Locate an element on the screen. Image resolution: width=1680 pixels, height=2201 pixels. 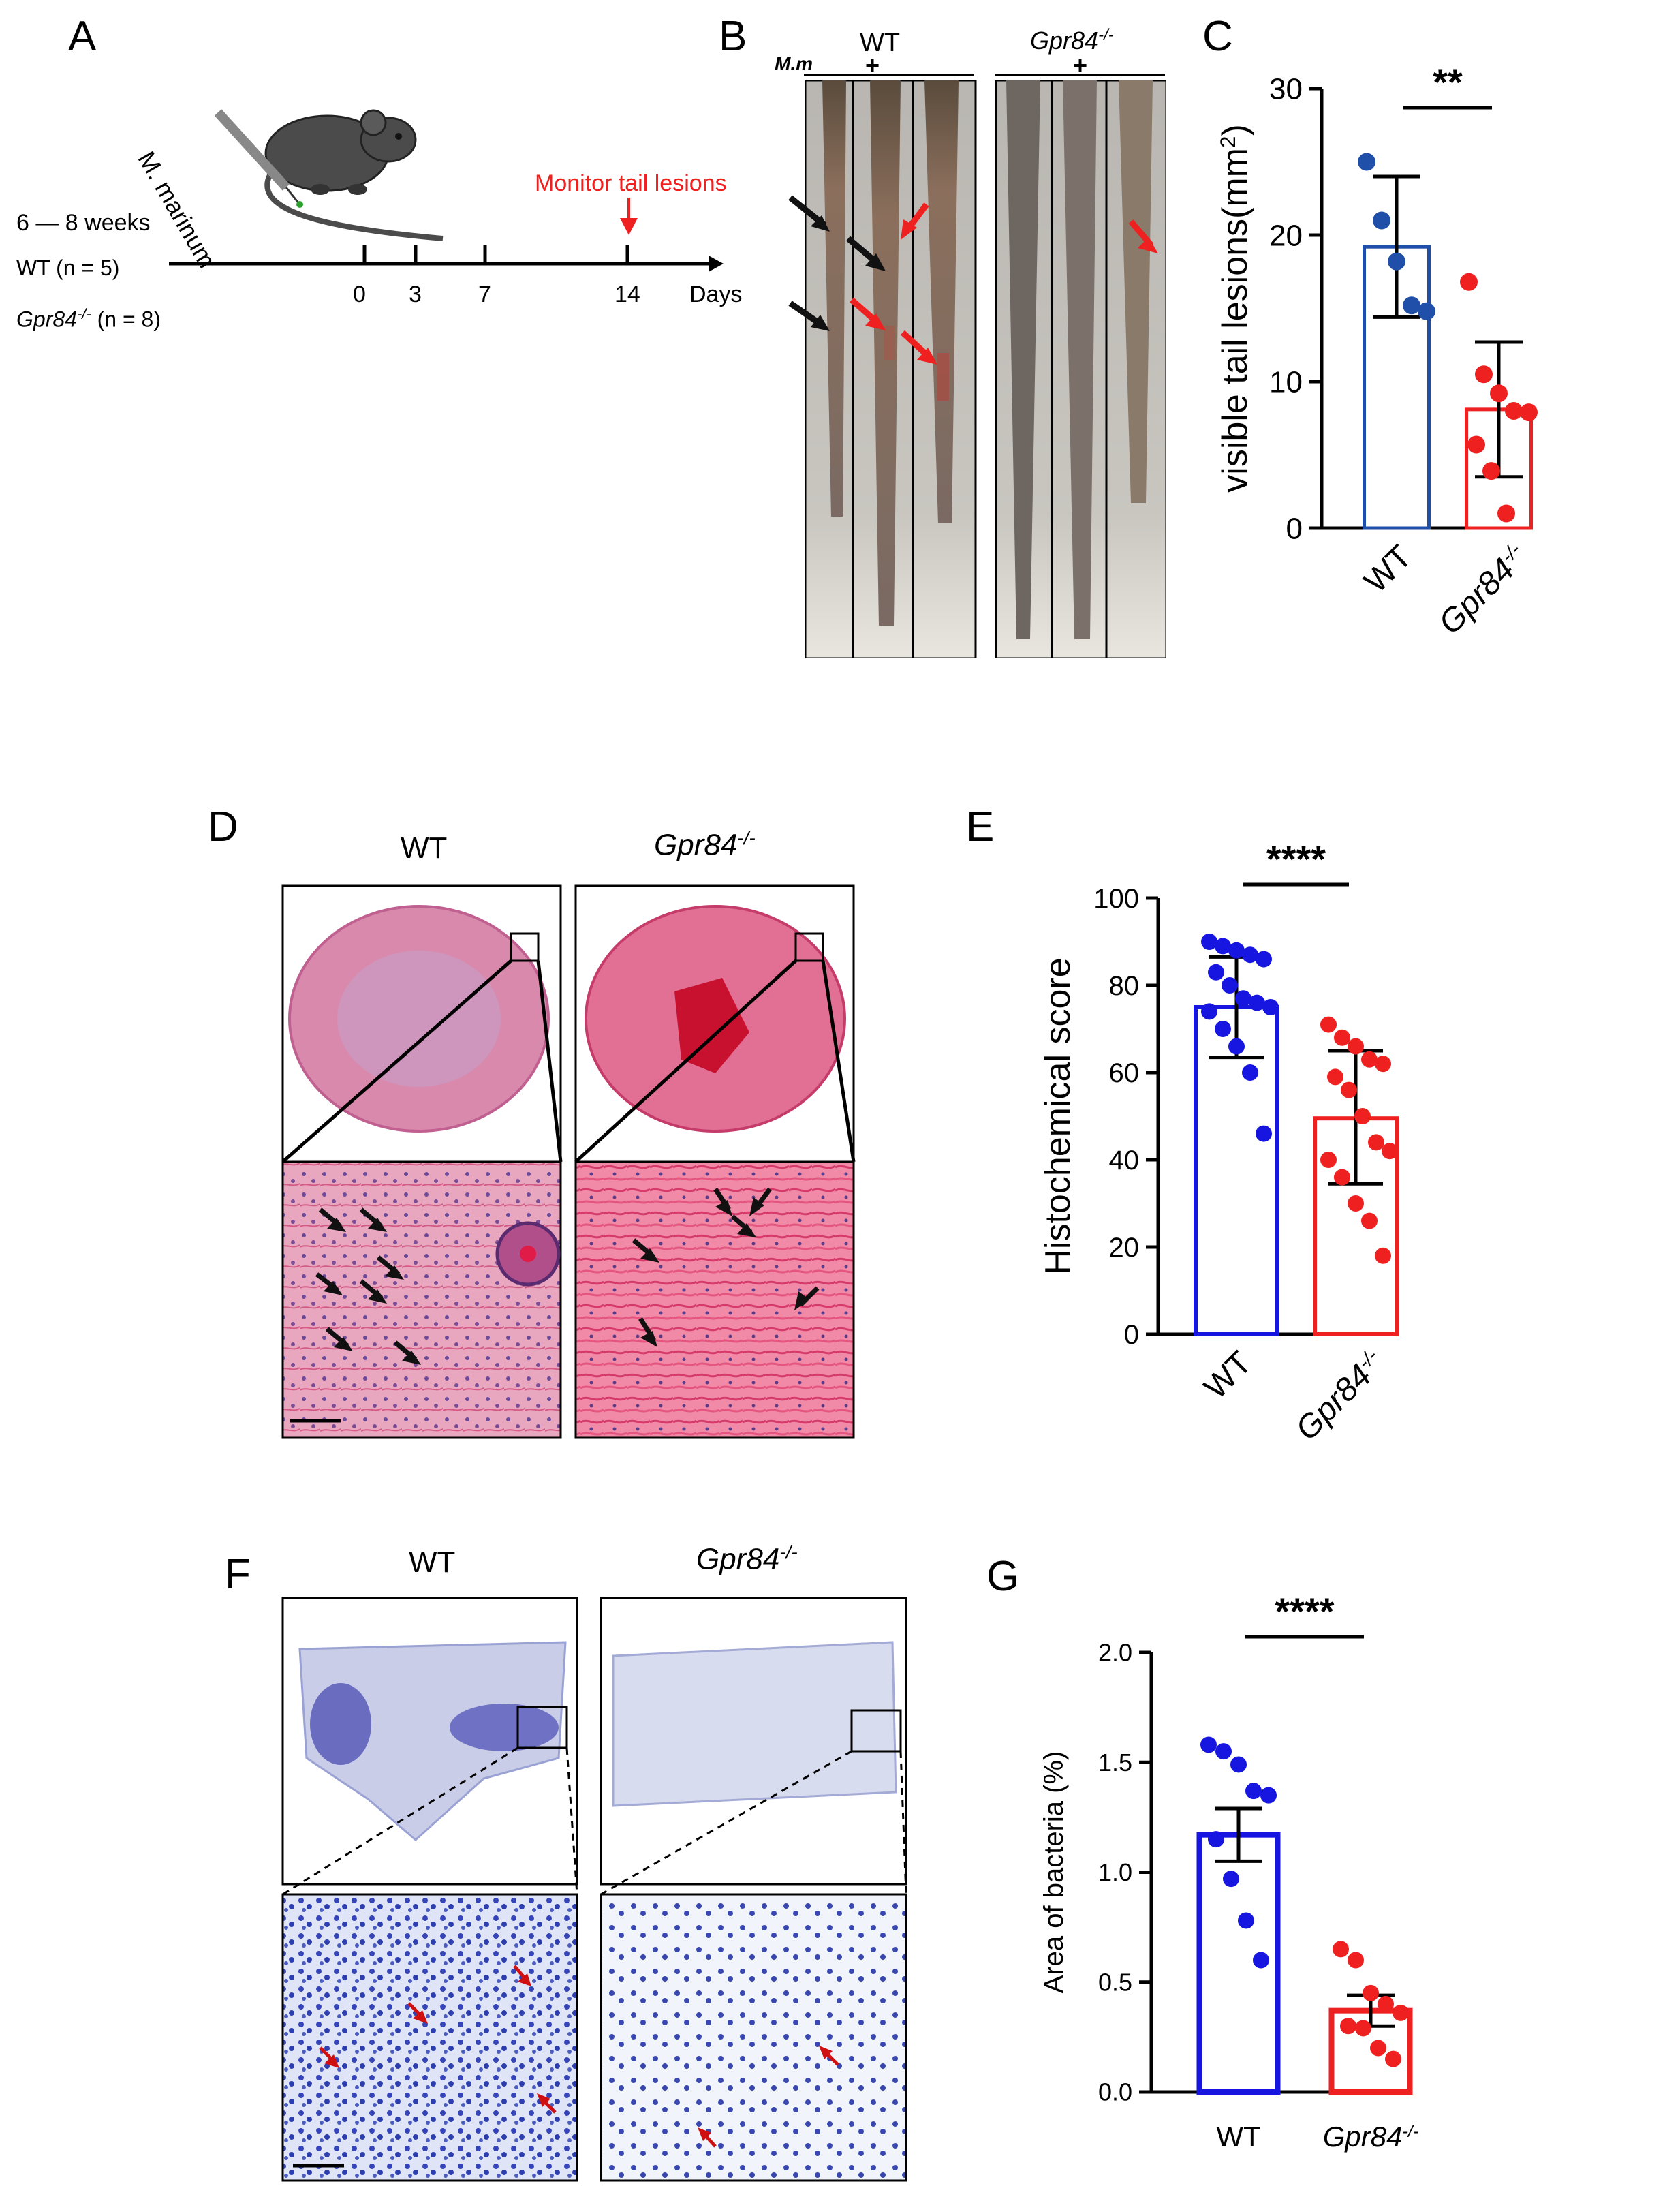
panel-e-label: E is located at coordinates (980, 826).